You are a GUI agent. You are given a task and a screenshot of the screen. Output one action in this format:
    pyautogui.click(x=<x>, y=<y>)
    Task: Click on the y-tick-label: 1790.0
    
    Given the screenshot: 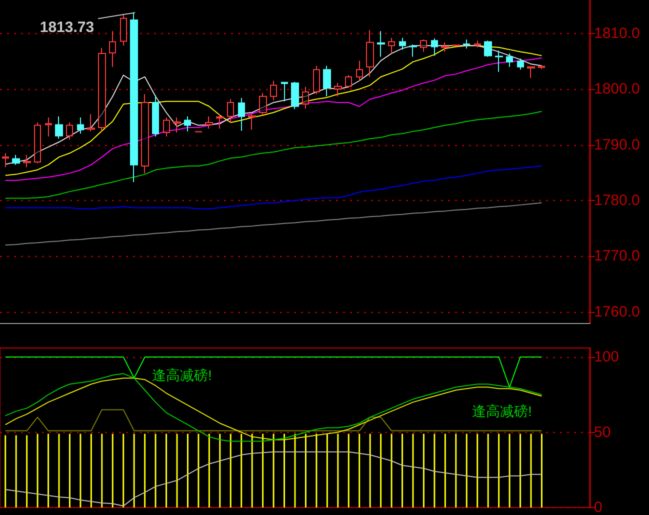 What is the action you would take?
    pyautogui.click(x=617, y=145)
    